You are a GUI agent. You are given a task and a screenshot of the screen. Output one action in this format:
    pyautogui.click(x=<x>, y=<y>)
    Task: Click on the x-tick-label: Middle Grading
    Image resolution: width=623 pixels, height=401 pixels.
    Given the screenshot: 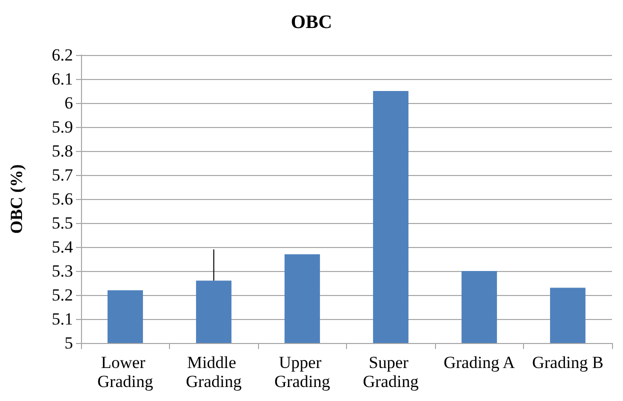 What is the action you would take?
    pyautogui.click(x=214, y=372)
    